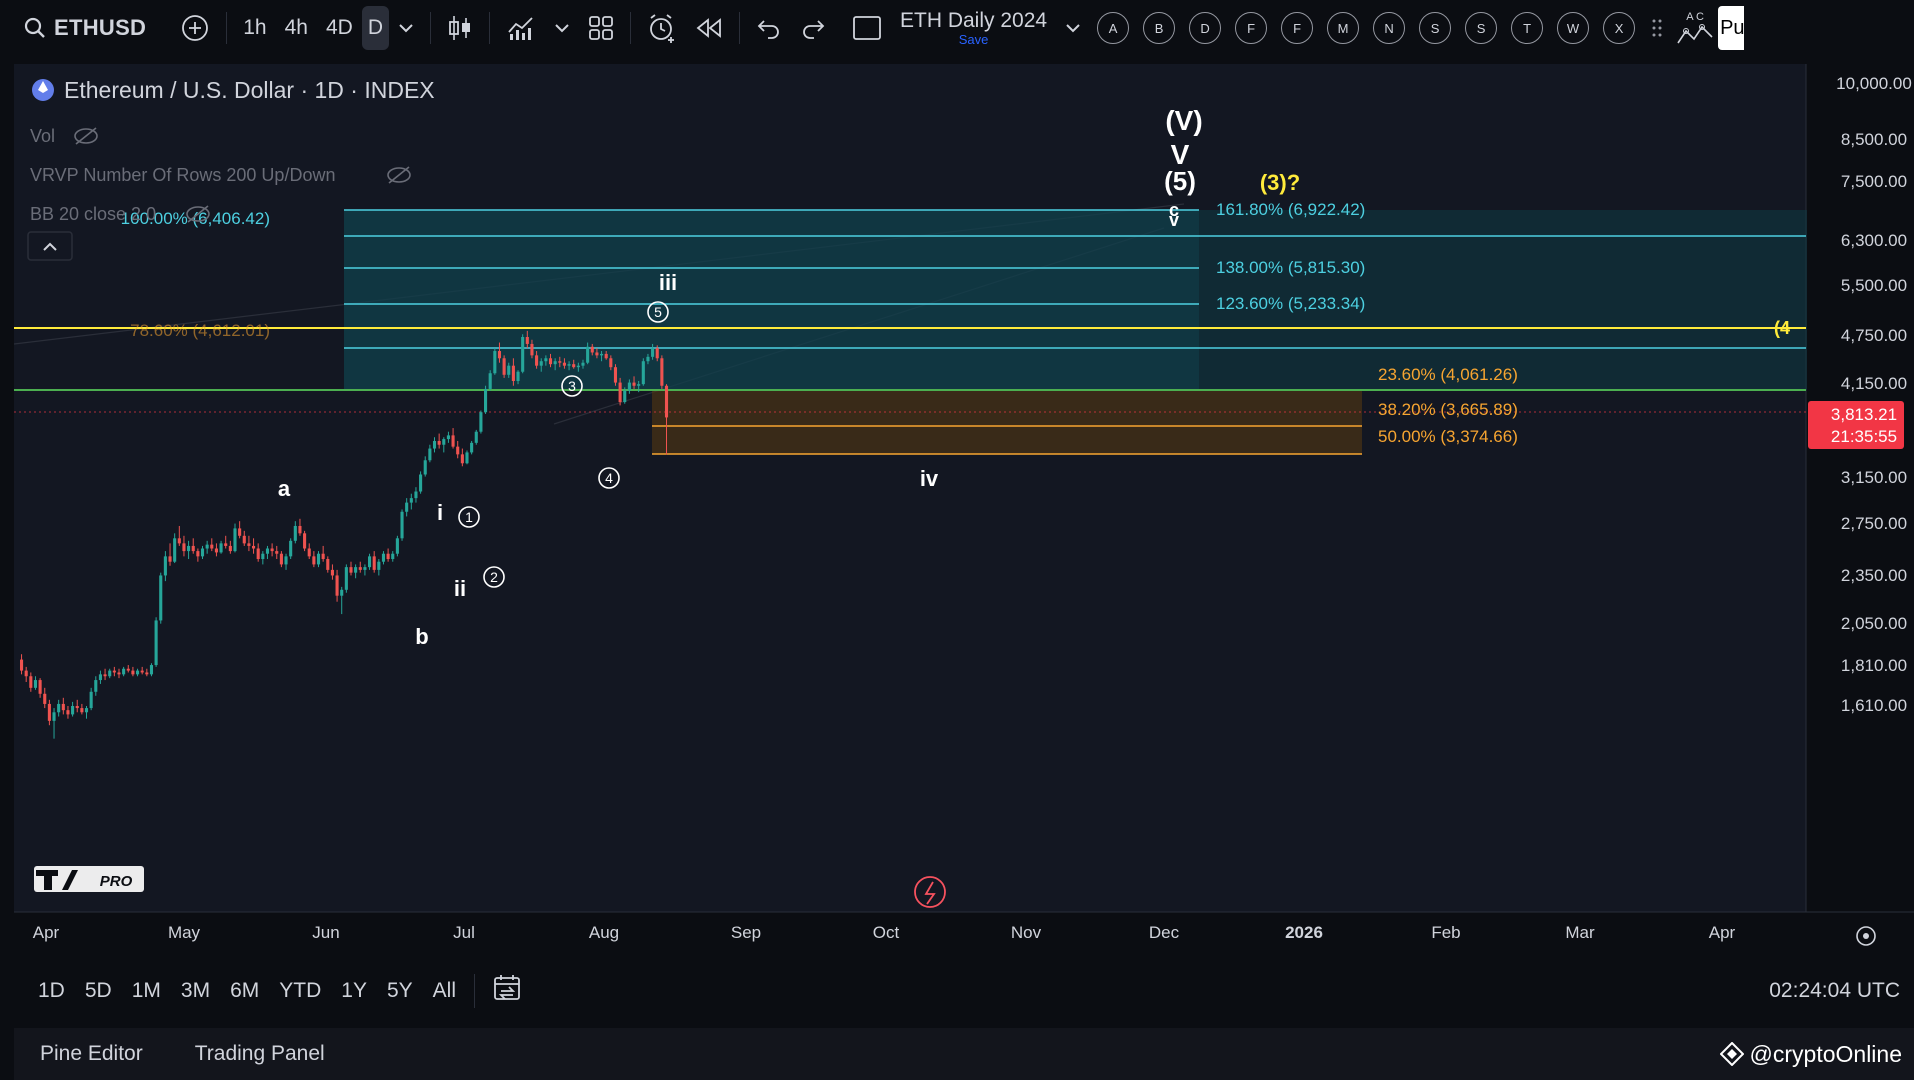 The image size is (1914, 1080). I want to click on current-price-tag, so click(1856, 425).